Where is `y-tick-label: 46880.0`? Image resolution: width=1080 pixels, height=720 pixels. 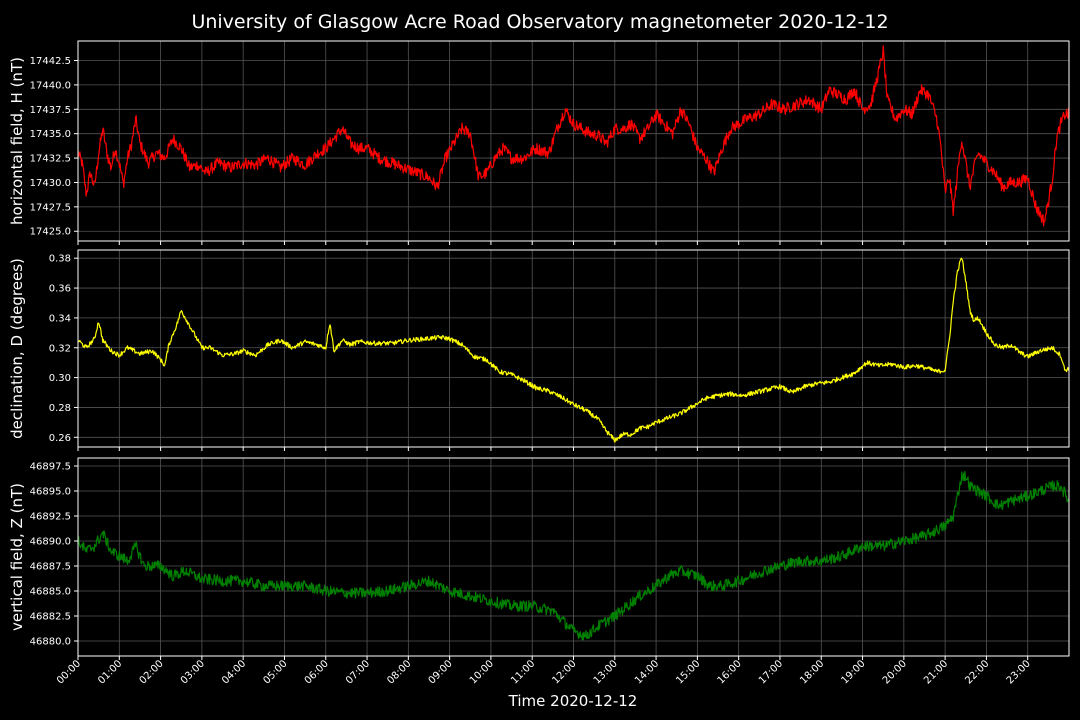 y-tick-label: 46880.0 is located at coordinates (50, 642).